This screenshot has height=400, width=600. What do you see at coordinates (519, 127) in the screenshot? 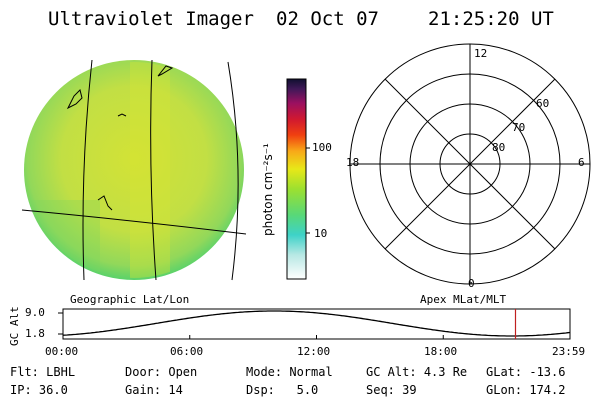
I see `lat-label-70: 70` at bounding box center [519, 127].